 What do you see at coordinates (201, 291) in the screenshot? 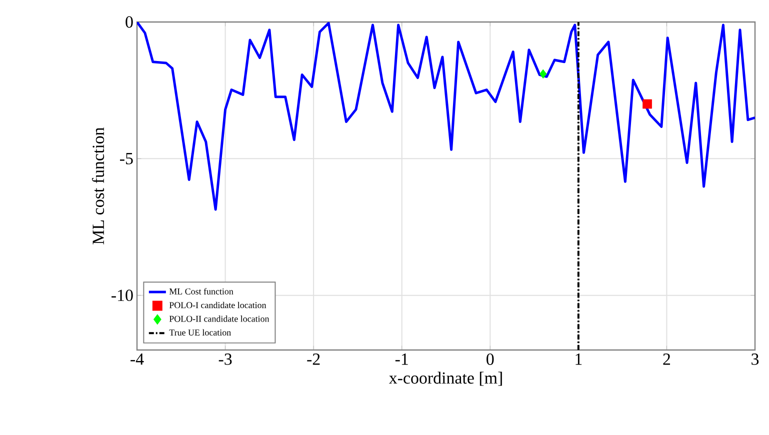
I see `legend-label: ML Cost function` at bounding box center [201, 291].